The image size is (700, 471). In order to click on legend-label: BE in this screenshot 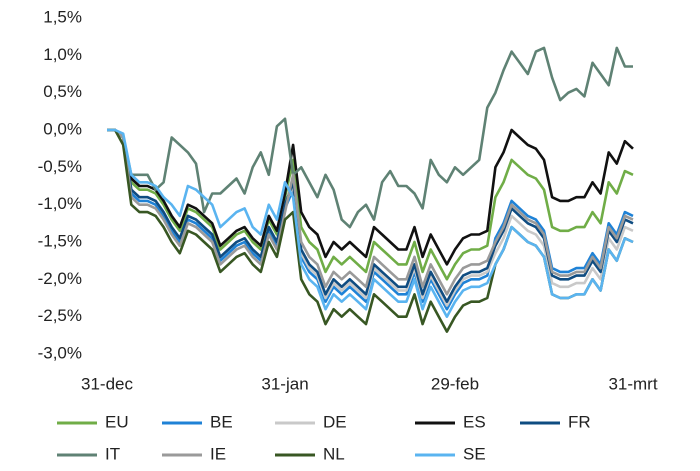, I will do `click(221, 421)`.